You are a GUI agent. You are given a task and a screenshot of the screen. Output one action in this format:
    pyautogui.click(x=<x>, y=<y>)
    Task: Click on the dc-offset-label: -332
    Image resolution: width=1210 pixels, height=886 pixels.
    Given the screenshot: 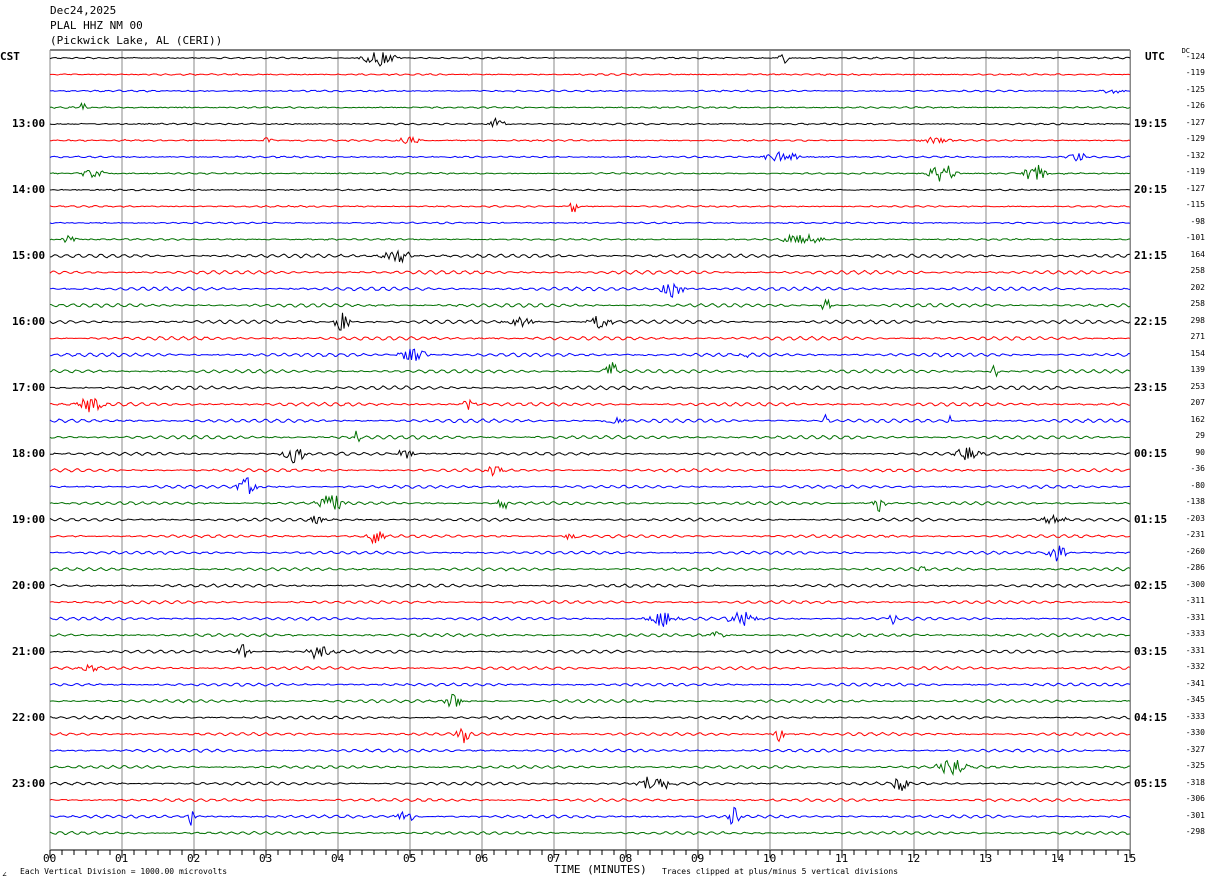 What is the action you would take?
    pyautogui.click(x=1195, y=667)
    